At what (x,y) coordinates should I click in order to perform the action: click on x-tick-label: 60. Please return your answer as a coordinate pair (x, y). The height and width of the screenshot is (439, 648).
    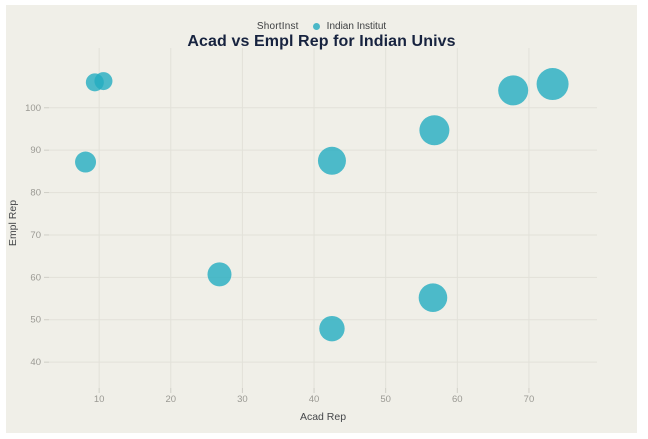
    Looking at the image, I should click on (457, 399).